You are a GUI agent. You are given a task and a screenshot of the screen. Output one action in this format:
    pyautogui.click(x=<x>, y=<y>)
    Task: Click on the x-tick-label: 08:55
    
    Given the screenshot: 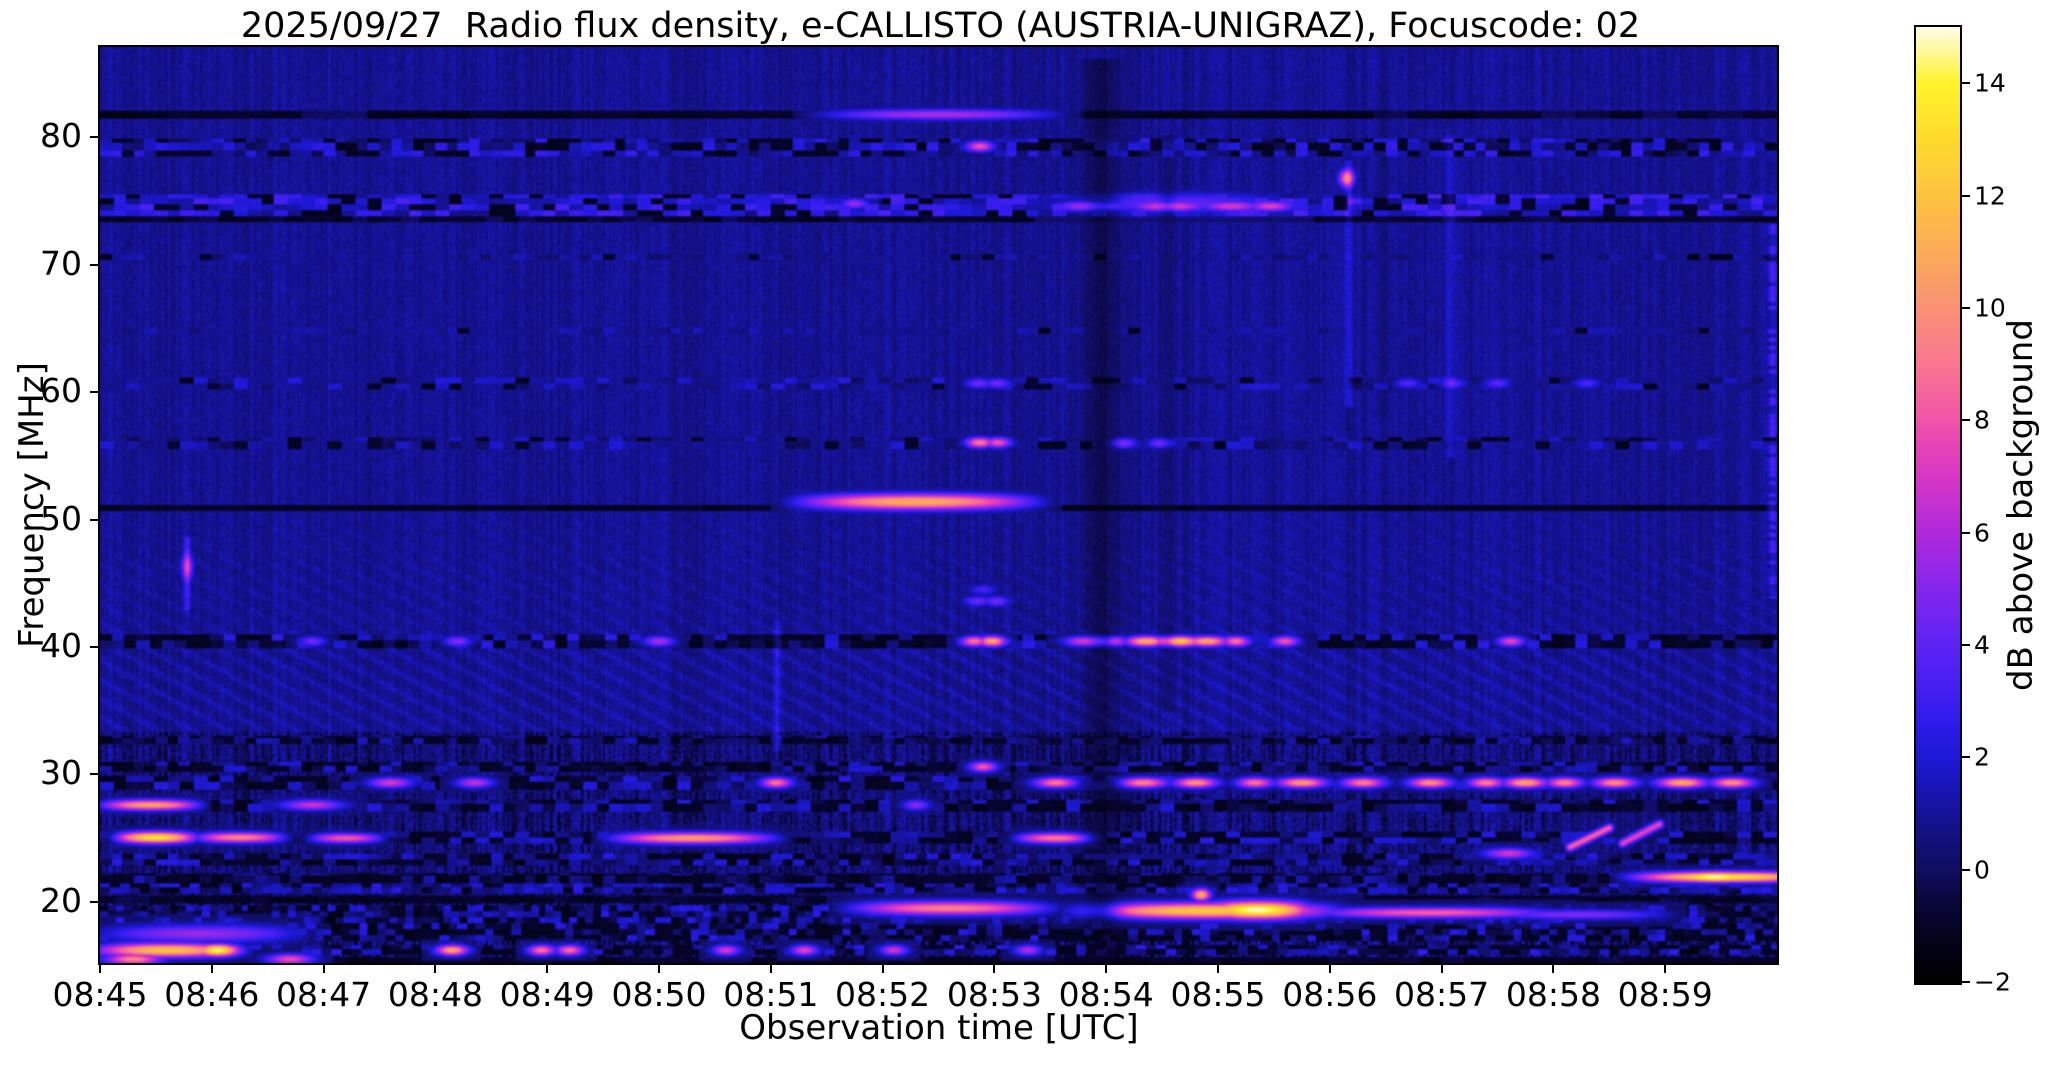 What is the action you would take?
    pyautogui.click(x=1218, y=994)
    